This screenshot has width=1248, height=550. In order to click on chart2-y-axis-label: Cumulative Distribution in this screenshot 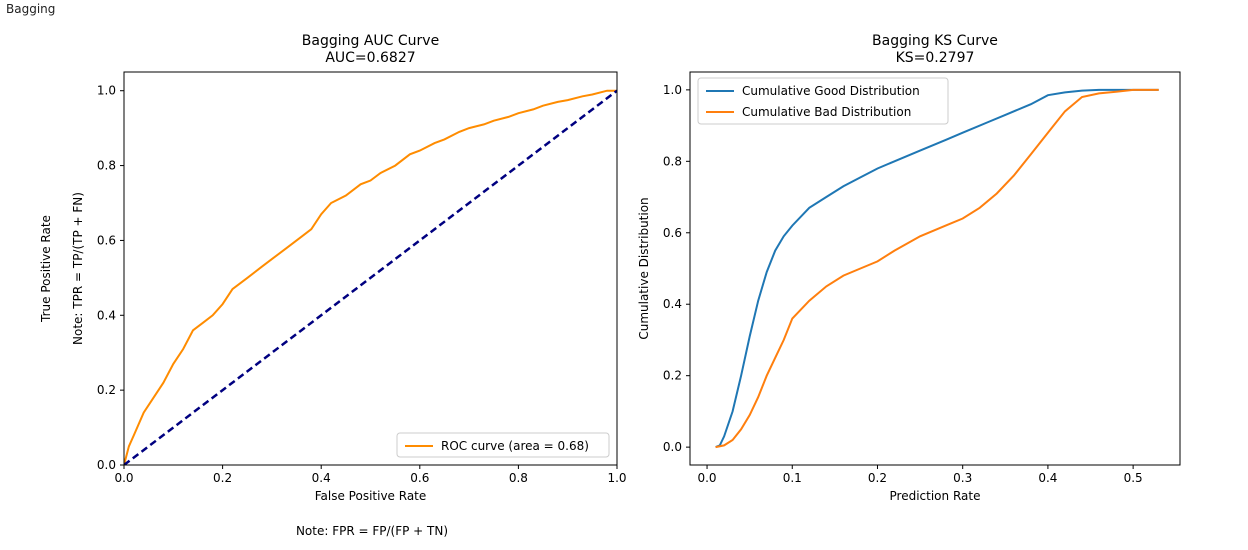, I will do `click(644, 268)`.